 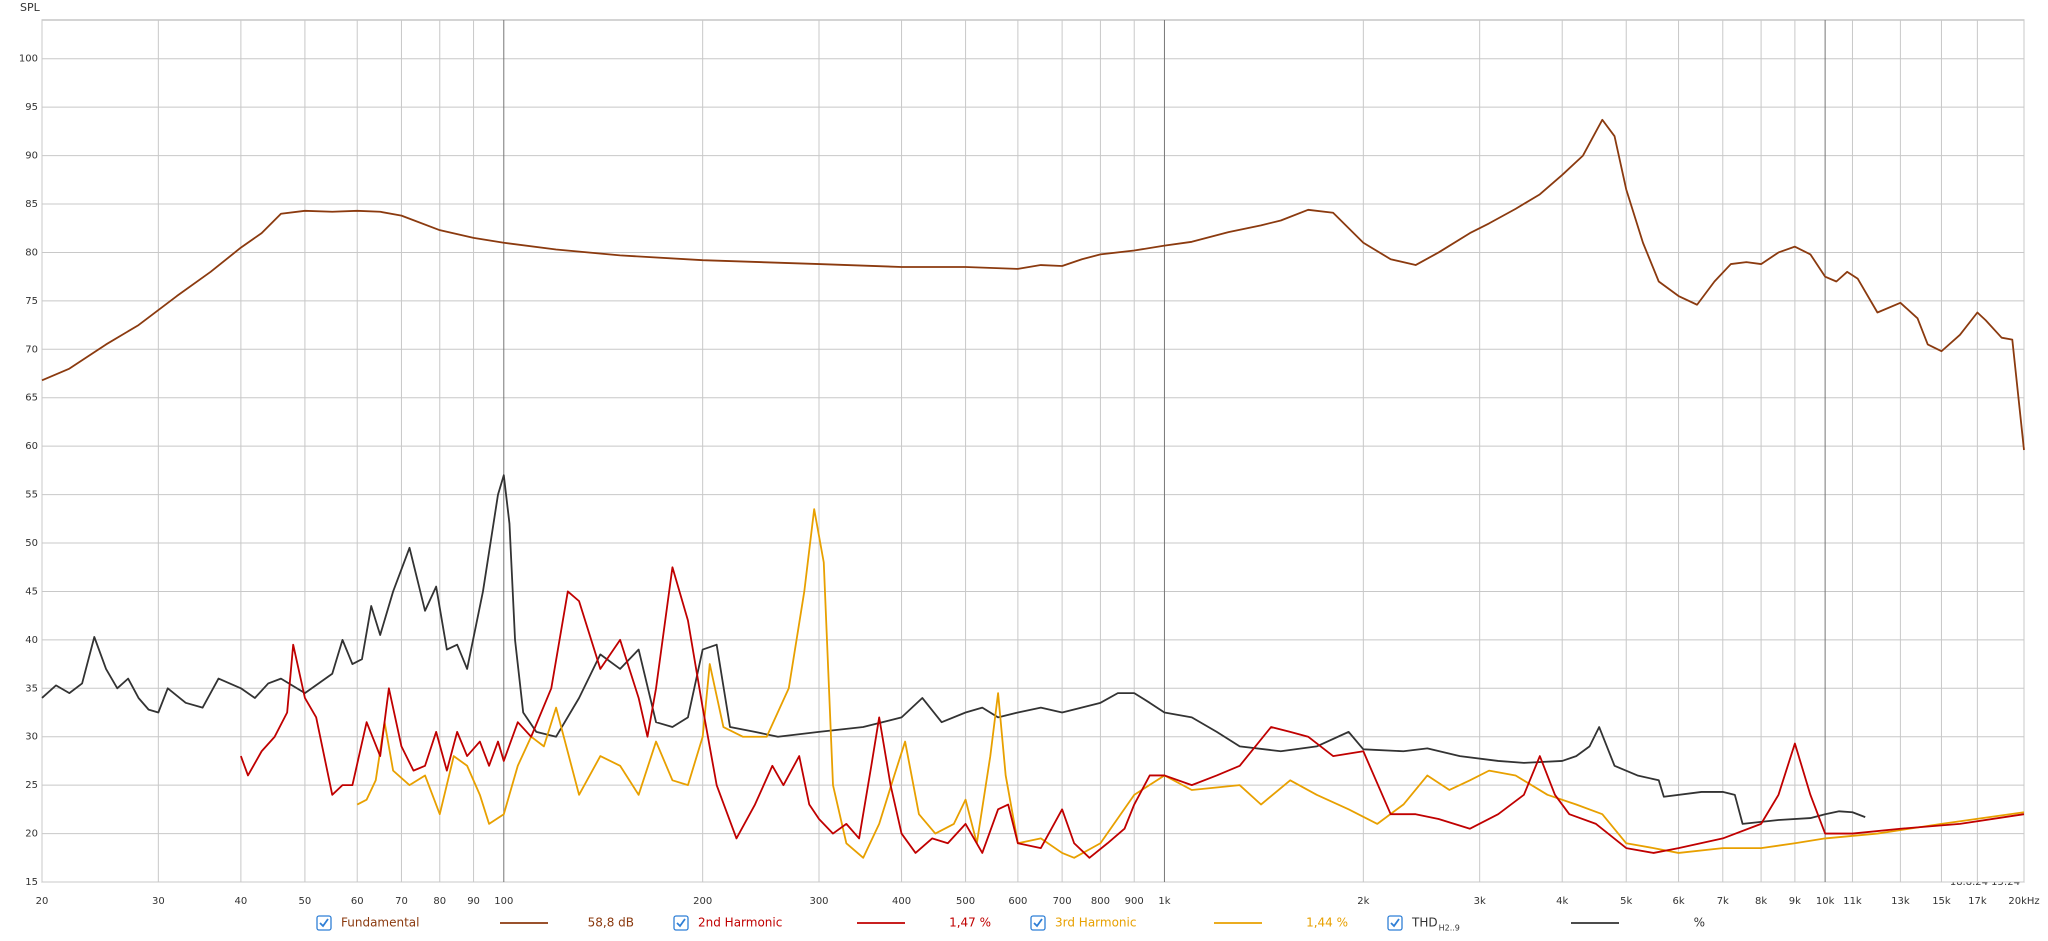 What do you see at coordinates (1327, 923) in the screenshot?
I see `legend-readout: 1,44 %` at bounding box center [1327, 923].